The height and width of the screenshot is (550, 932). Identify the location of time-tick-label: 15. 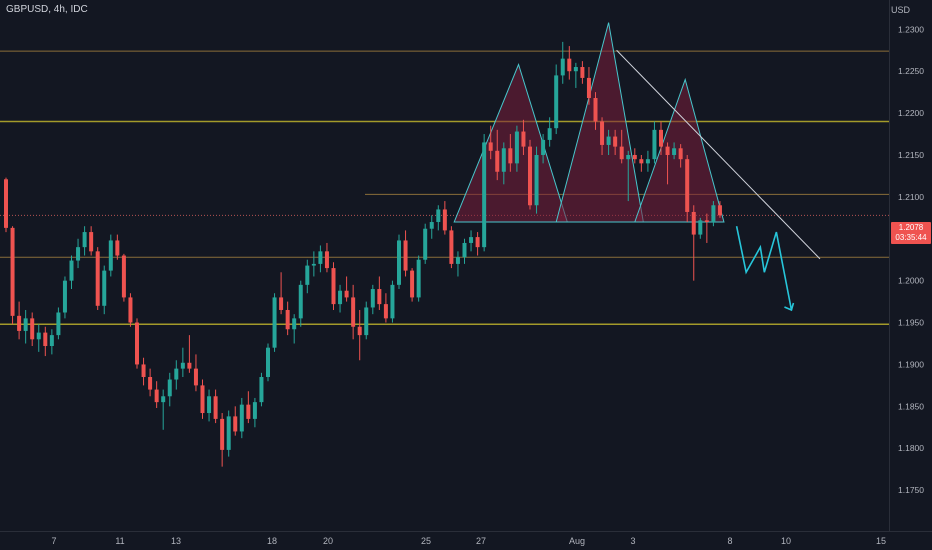
(881, 541).